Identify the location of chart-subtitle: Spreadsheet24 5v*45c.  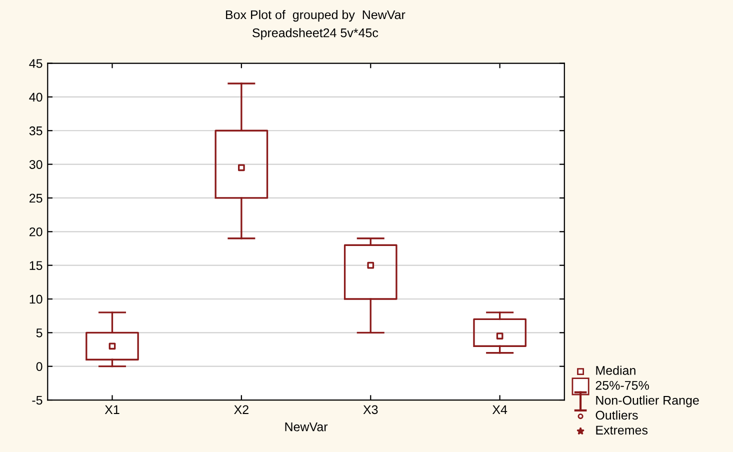
(315, 34).